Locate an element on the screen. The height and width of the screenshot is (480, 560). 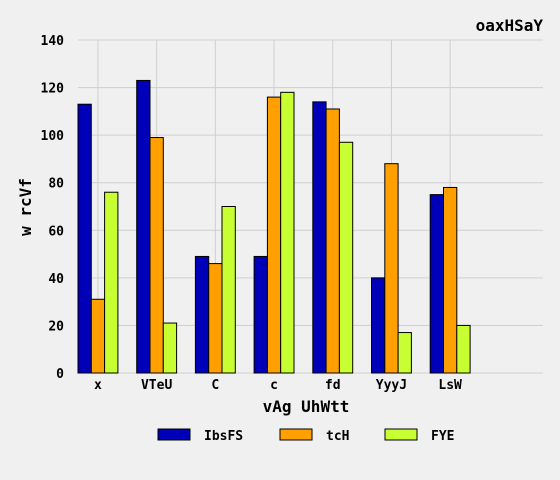
x-tick-label: YyyJ is located at coordinates (391, 385).